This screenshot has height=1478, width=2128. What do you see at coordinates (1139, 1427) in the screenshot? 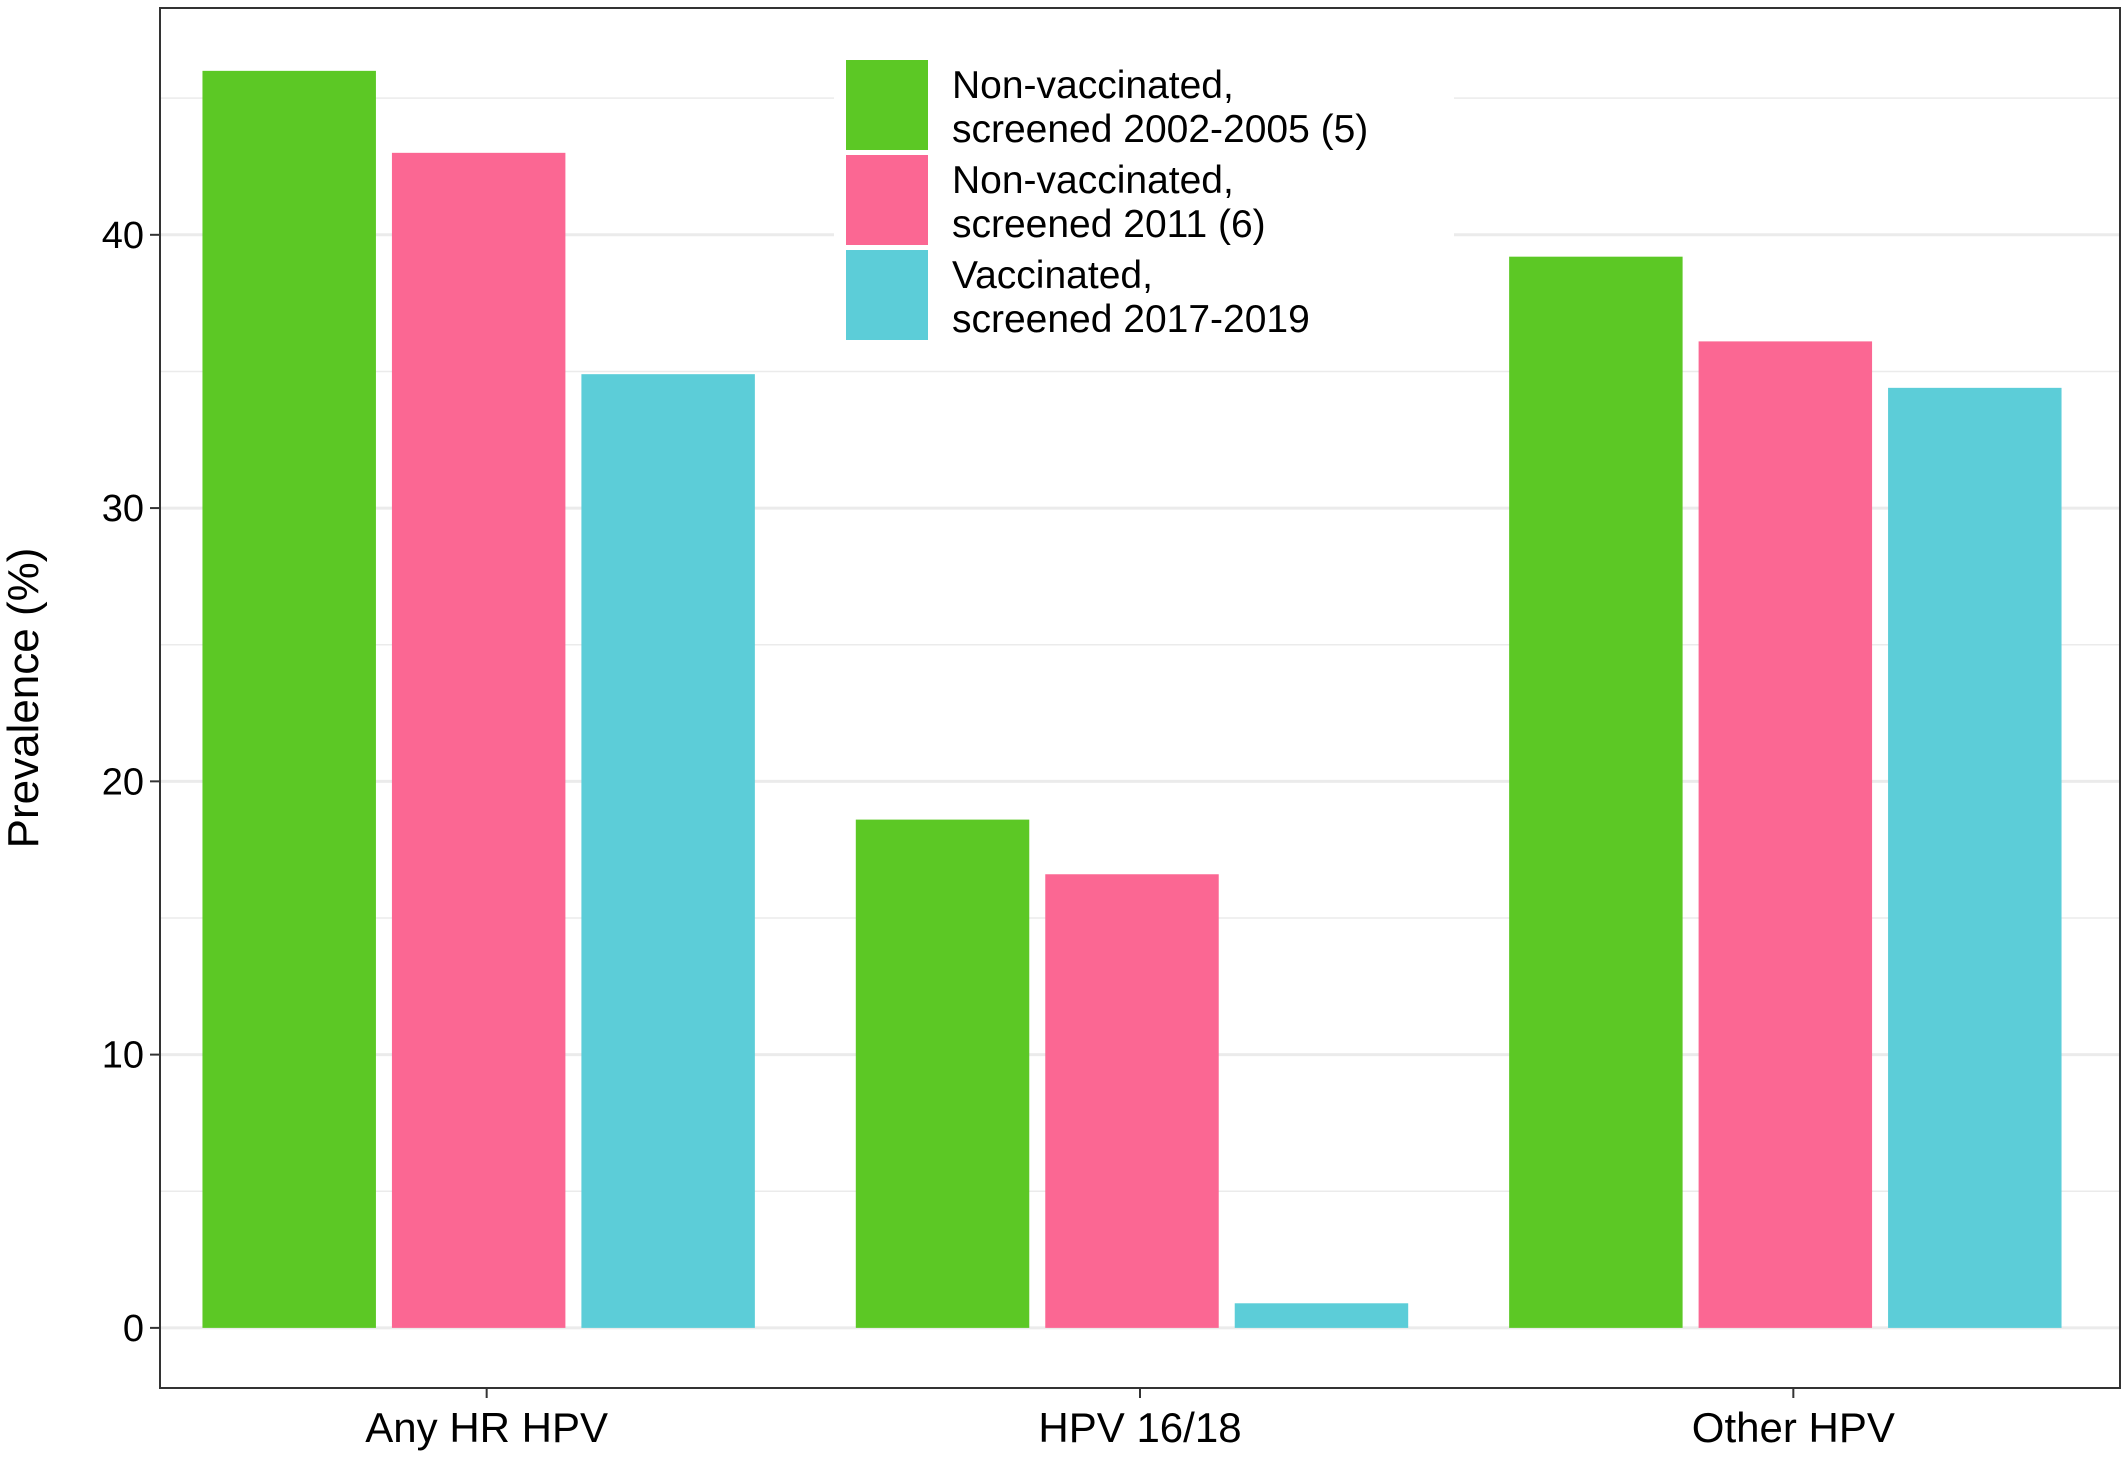
I see `x-tick-label: HPV 16/18` at bounding box center [1139, 1427].